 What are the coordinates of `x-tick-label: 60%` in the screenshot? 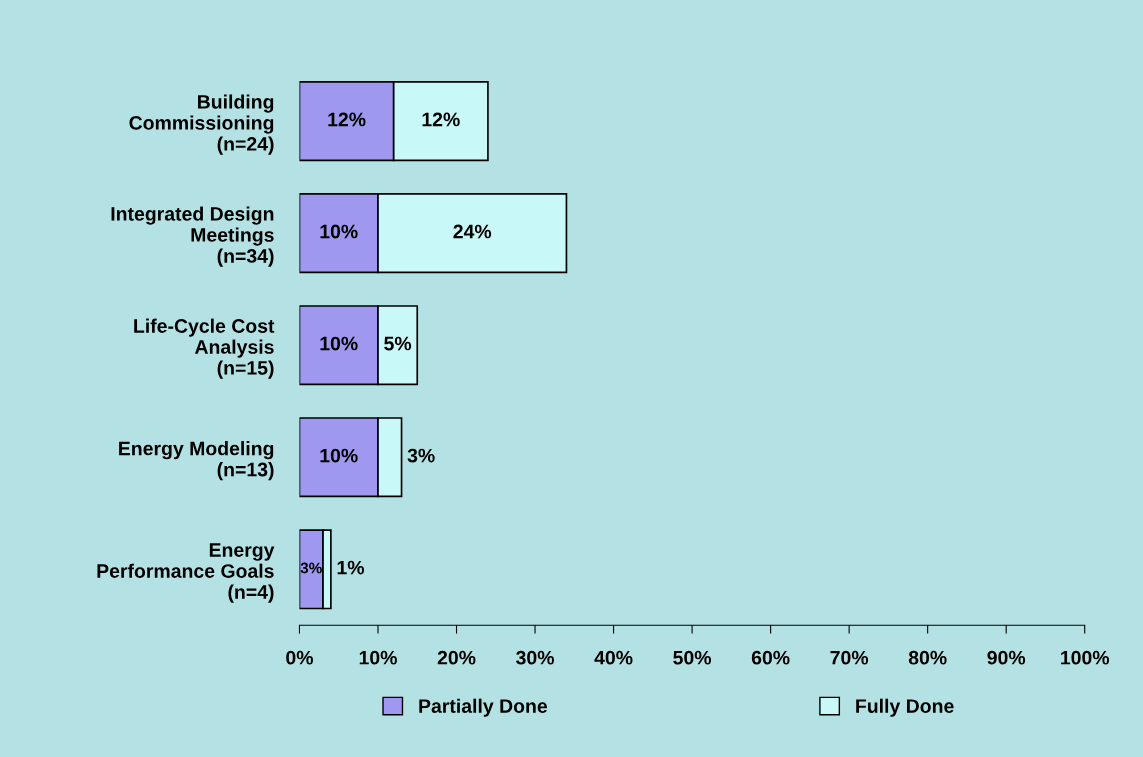 It's located at (770, 657).